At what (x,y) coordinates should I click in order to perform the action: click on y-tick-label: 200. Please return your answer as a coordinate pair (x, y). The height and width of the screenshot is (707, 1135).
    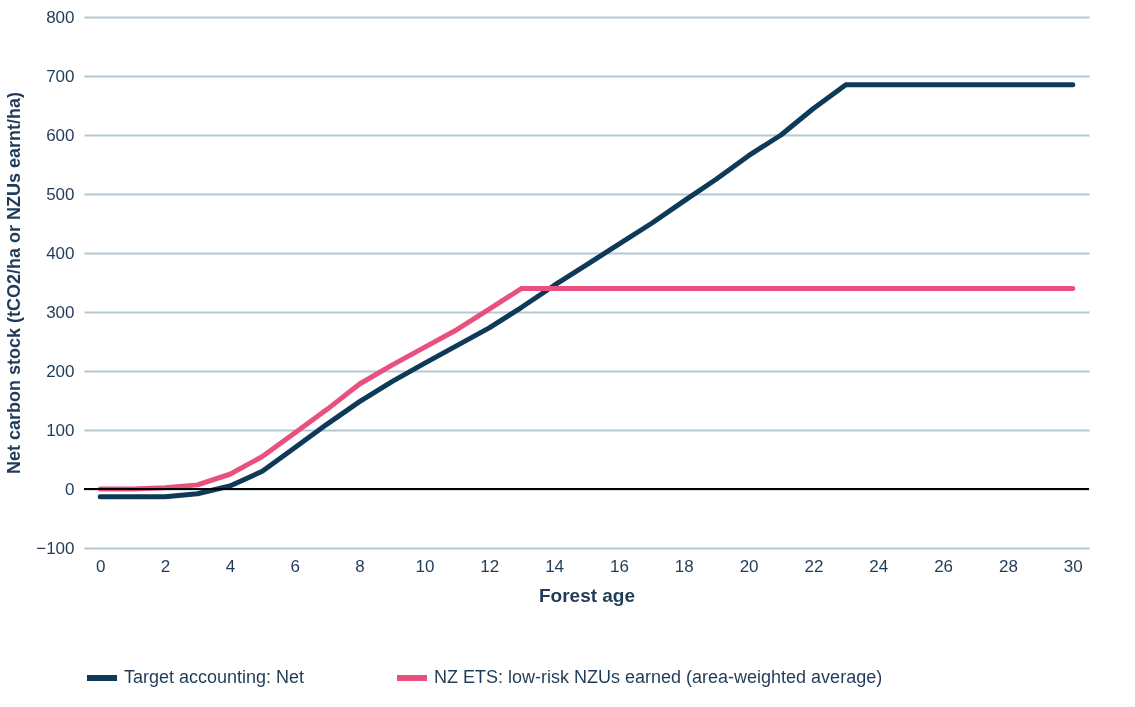
    Looking at the image, I should click on (60, 371).